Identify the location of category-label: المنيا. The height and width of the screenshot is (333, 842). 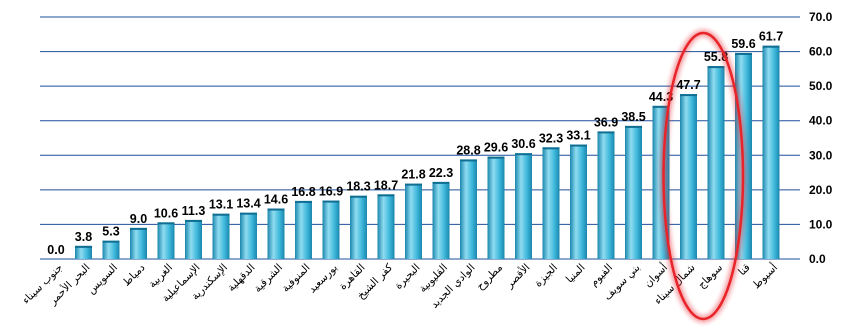
(576, 274).